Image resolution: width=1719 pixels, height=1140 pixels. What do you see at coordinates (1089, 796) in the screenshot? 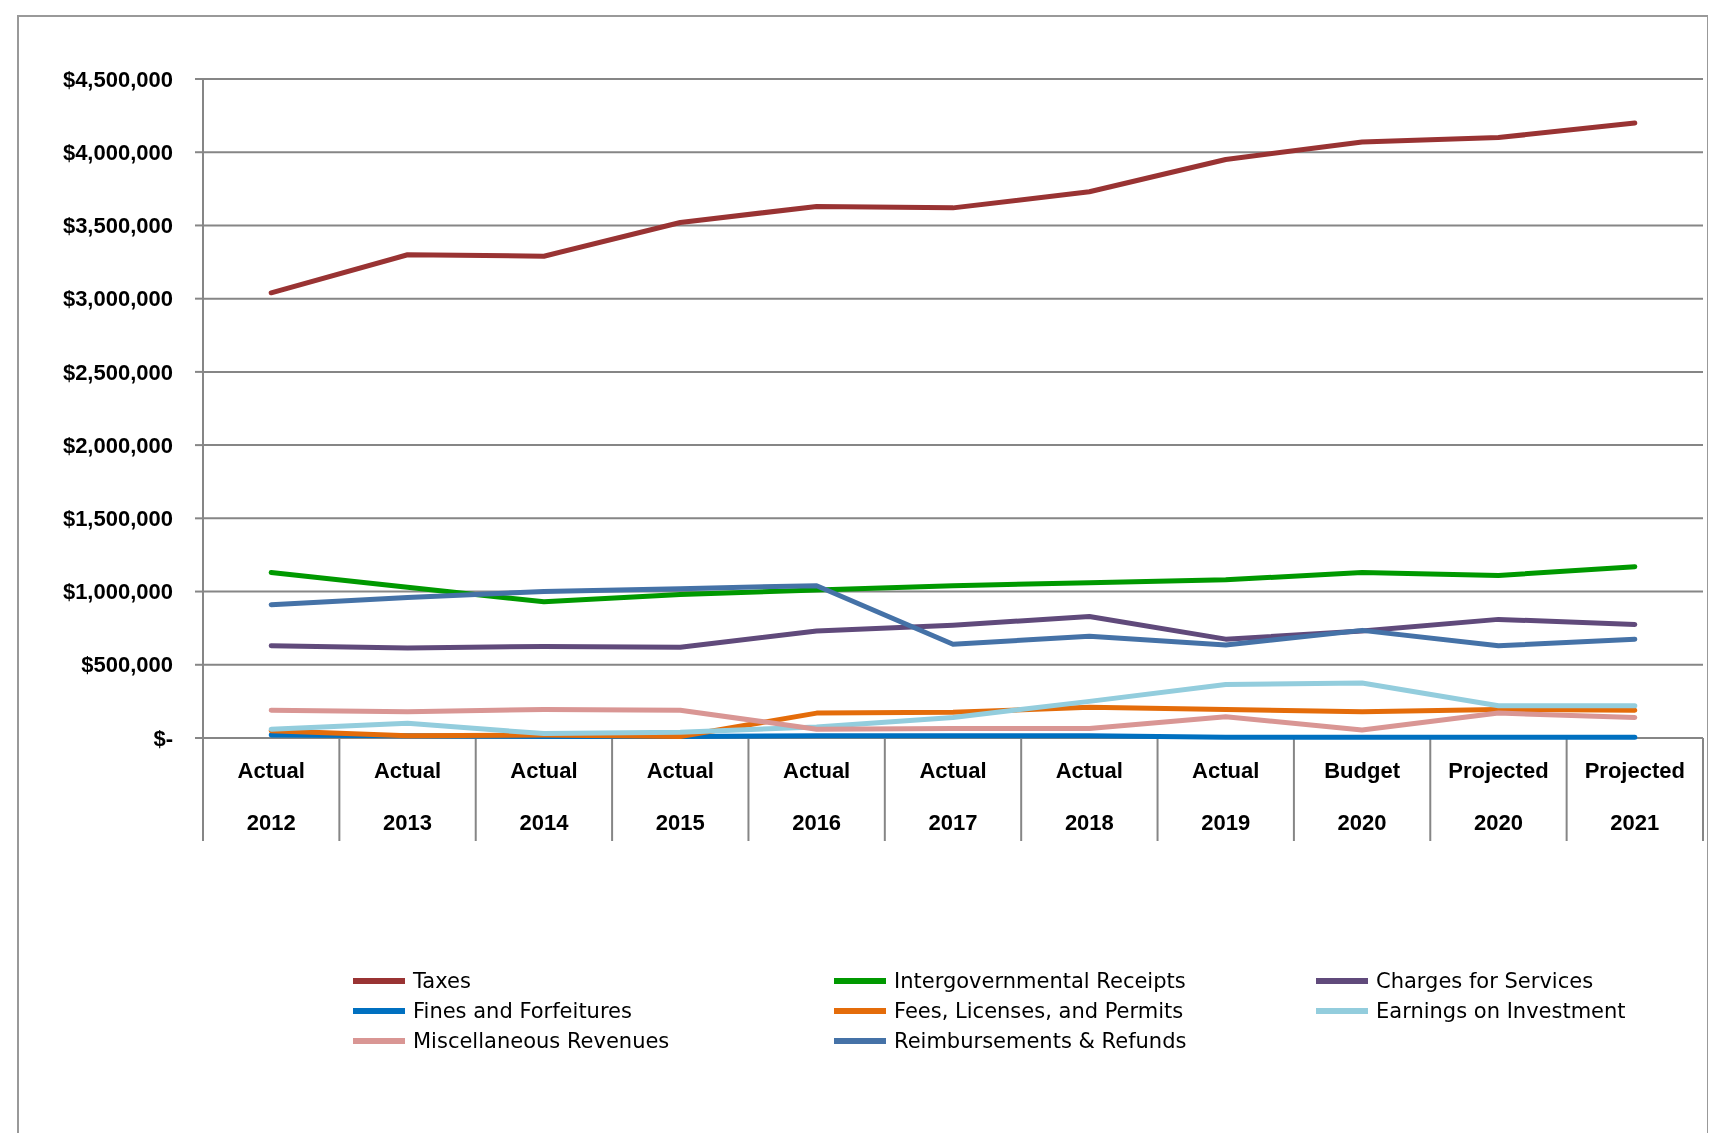
I see `category-label: Actual 2018` at bounding box center [1089, 796].